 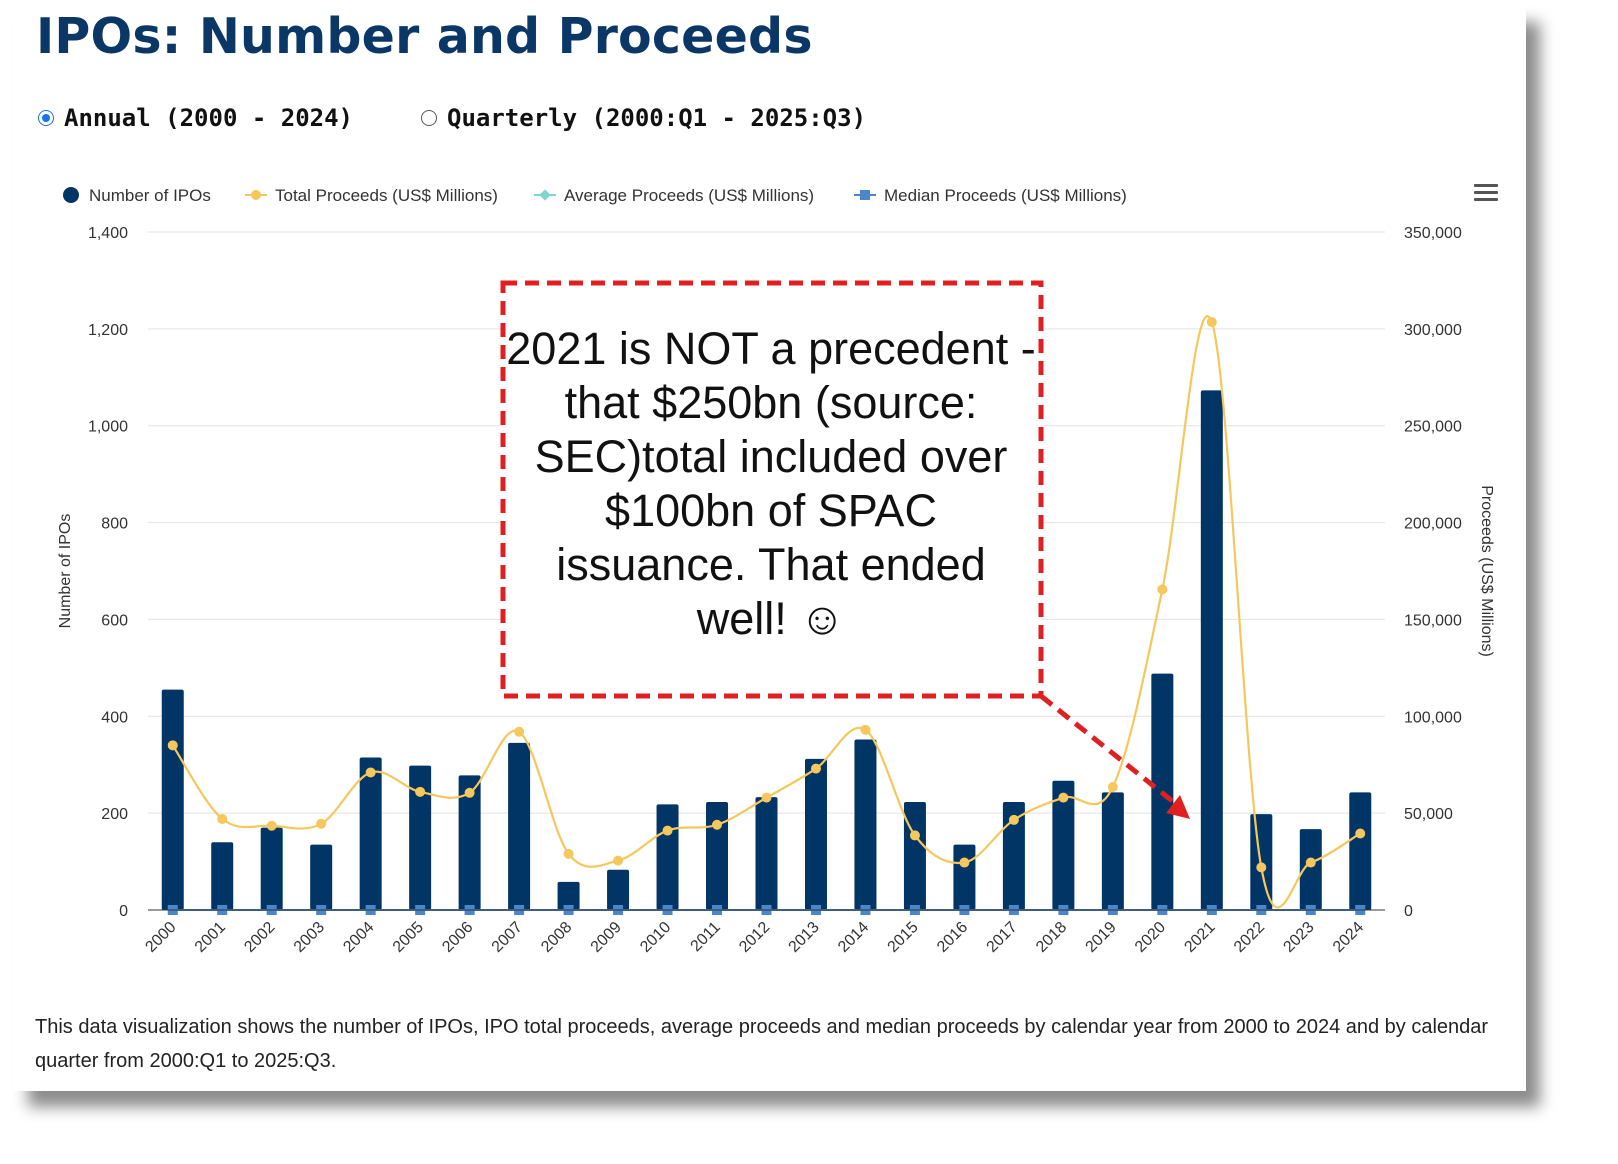 What do you see at coordinates (271, 825) in the screenshot?
I see `total-point-2002` at bounding box center [271, 825].